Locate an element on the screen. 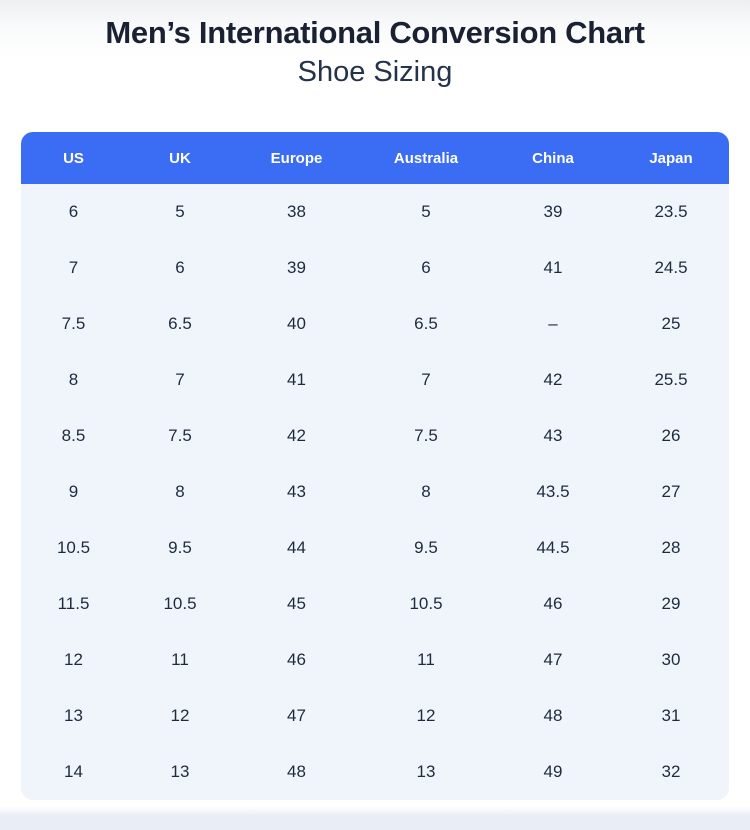 The height and width of the screenshot is (830, 750). table-header: US UK Europe Australia China Japan is located at coordinates (375, 158).